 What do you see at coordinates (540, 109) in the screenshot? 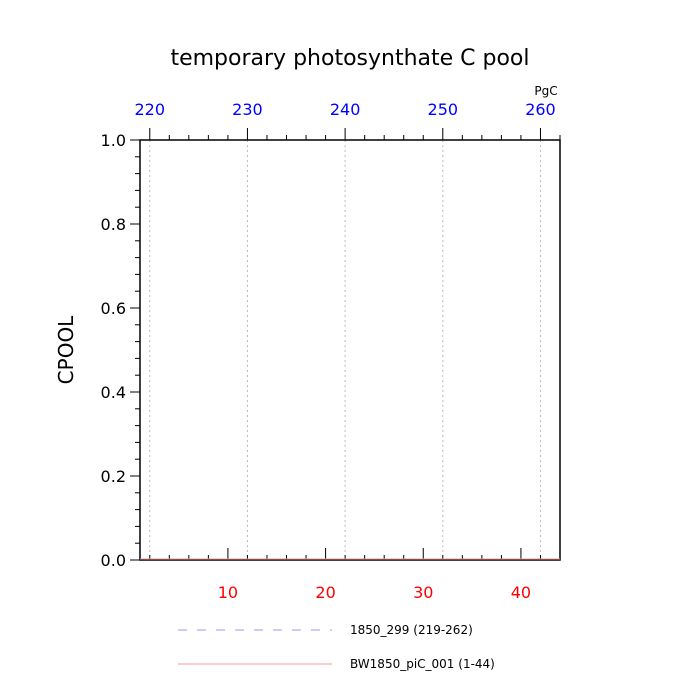
I see `top-x-tick-label: 260` at bounding box center [540, 109].